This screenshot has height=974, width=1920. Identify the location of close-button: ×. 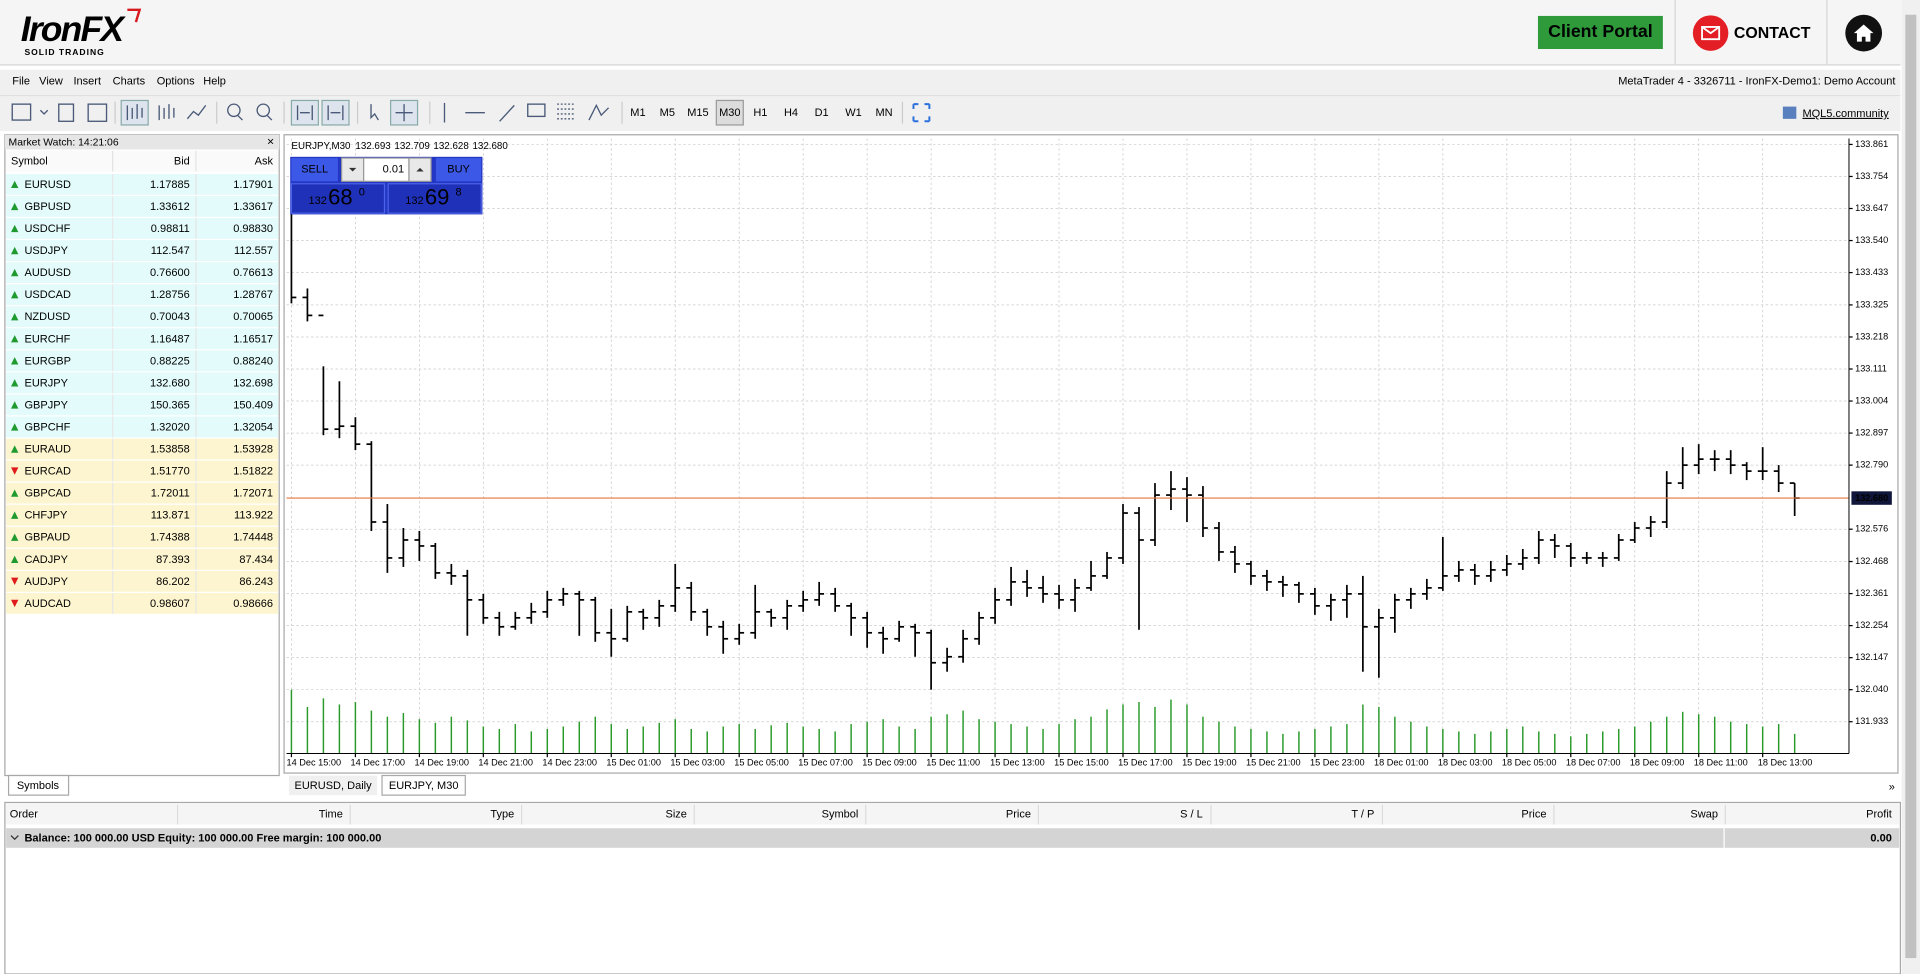
(270, 141).